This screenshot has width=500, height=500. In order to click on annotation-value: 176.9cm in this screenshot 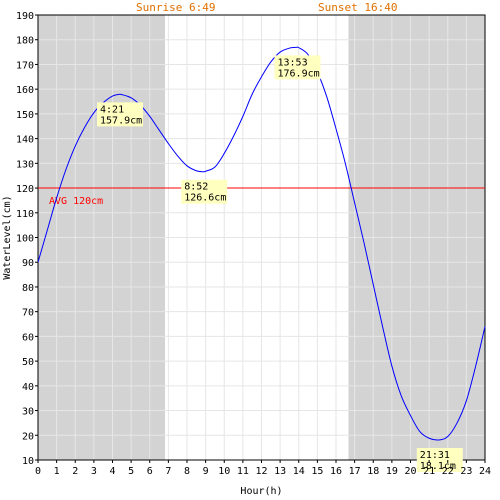, I will do `click(299, 73)`.